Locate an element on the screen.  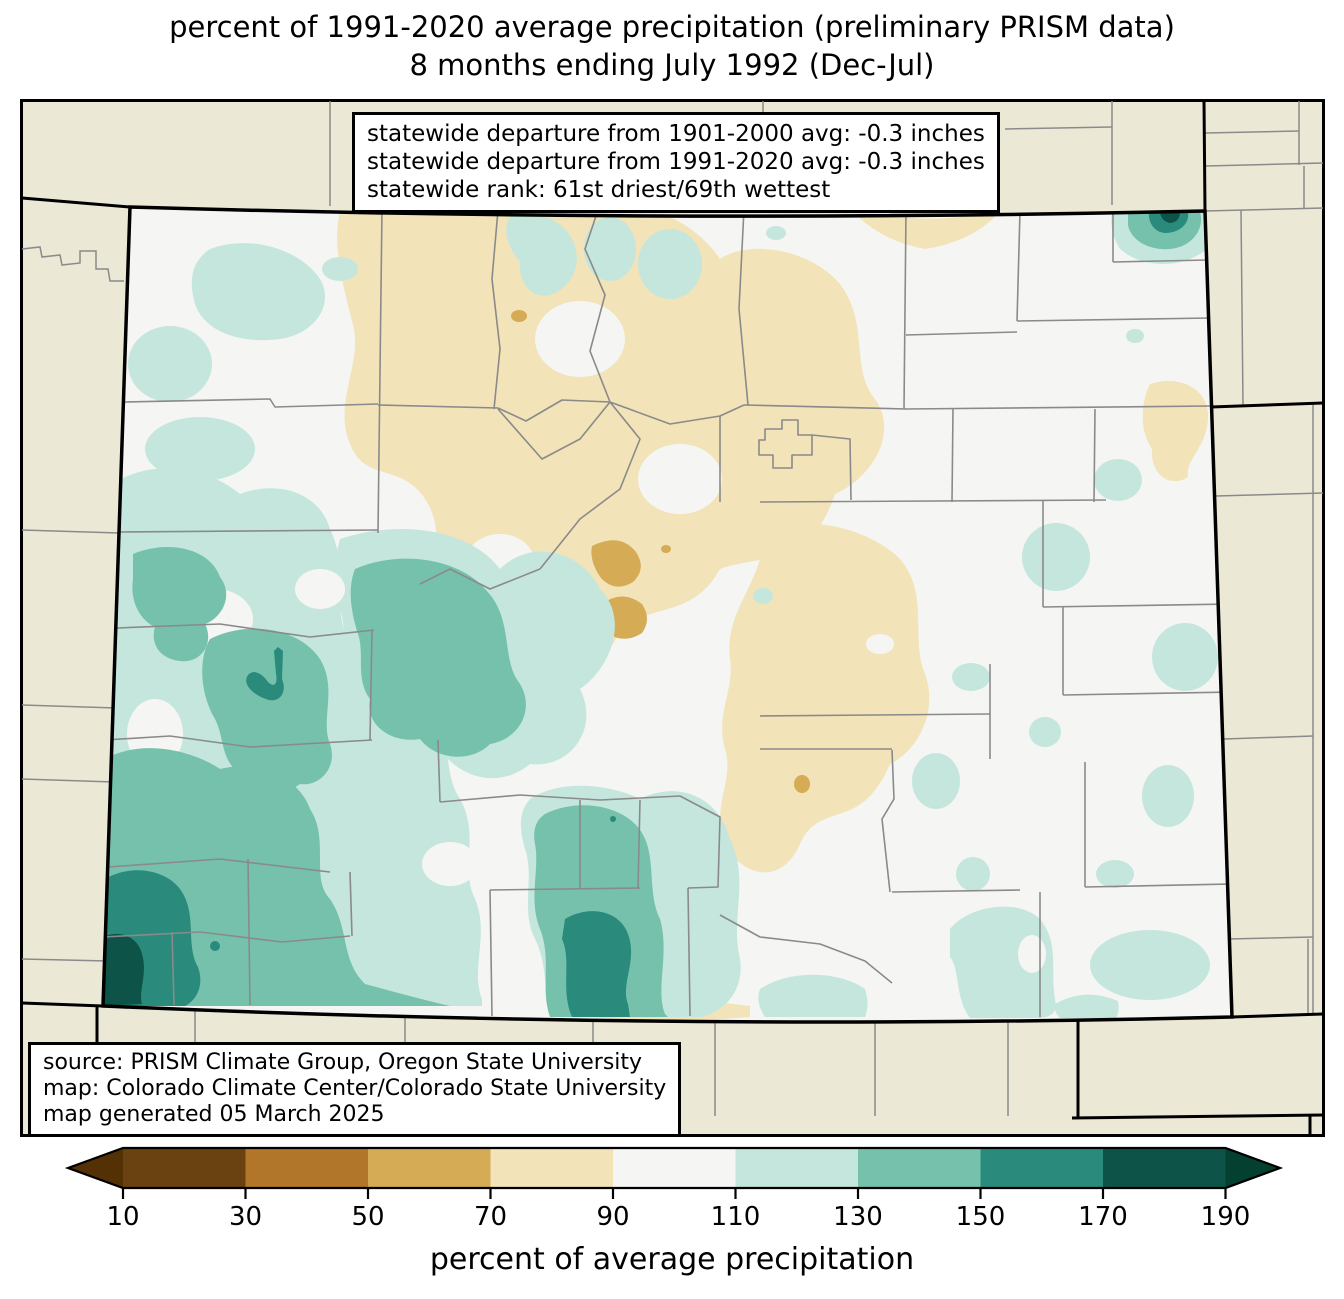
tick-label: 70 is located at coordinates (490, 1217).